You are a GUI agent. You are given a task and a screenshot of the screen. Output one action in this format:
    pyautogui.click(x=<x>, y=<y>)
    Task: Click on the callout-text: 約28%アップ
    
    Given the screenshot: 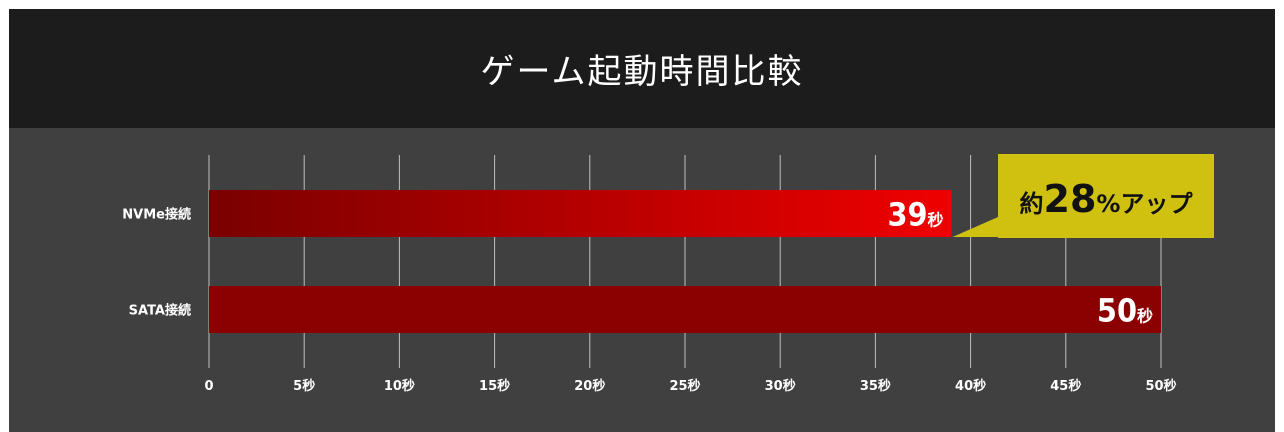 What is the action you would take?
    pyautogui.click(x=1107, y=199)
    